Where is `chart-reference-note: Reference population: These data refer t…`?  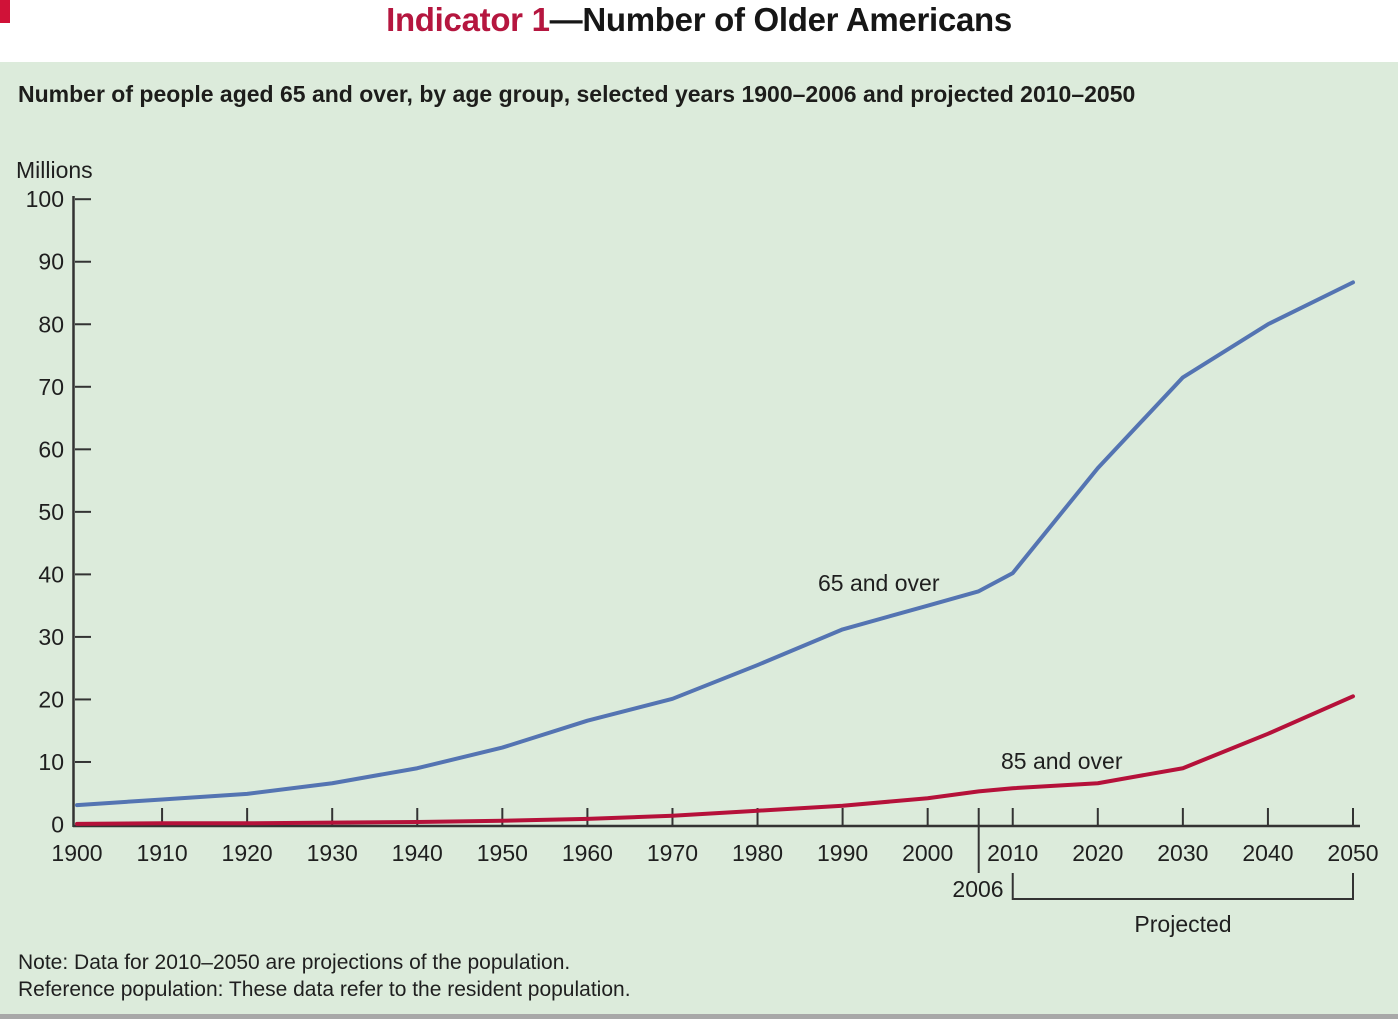 chart-reference-note: Reference population: These data refer t… is located at coordinates (324, 989).